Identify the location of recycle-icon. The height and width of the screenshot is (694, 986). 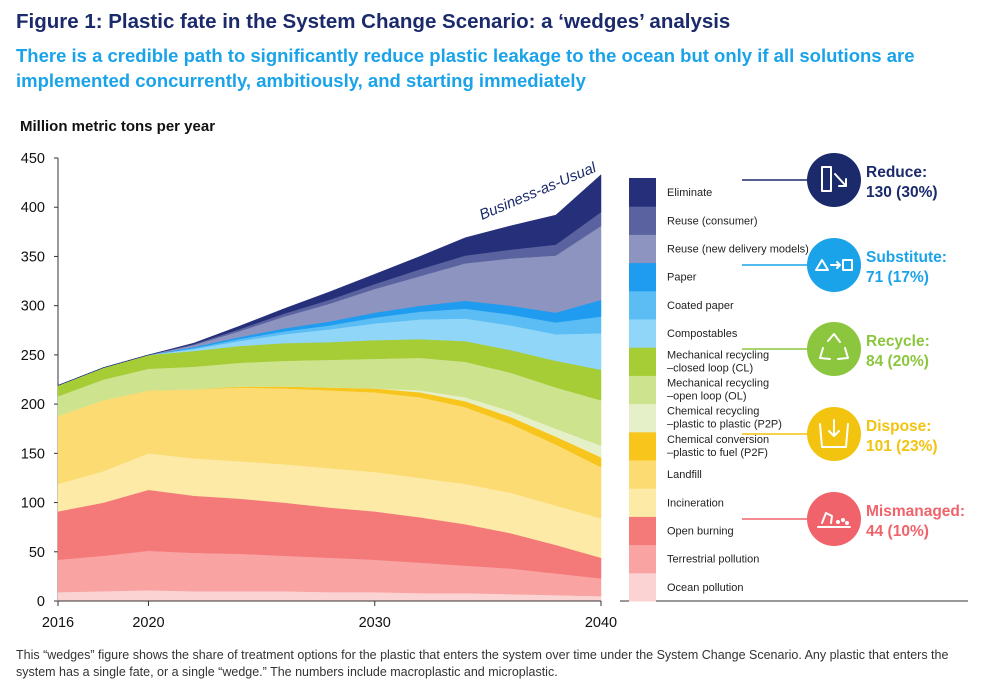
(834, 349).